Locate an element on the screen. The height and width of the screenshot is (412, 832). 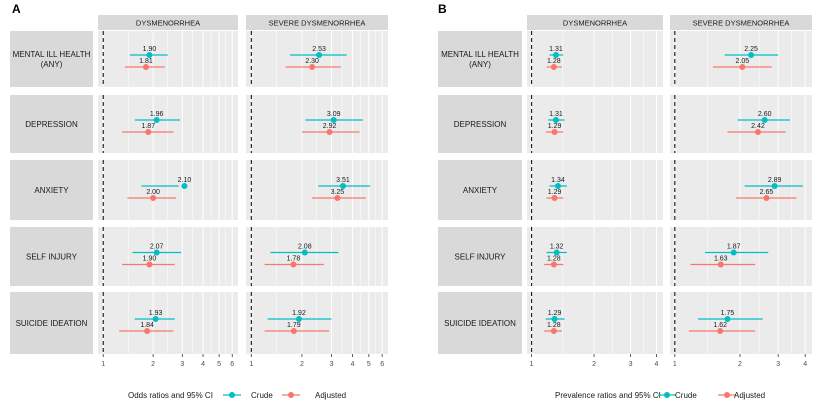
point-label: 2.30 is located at coordinates (312, 61).